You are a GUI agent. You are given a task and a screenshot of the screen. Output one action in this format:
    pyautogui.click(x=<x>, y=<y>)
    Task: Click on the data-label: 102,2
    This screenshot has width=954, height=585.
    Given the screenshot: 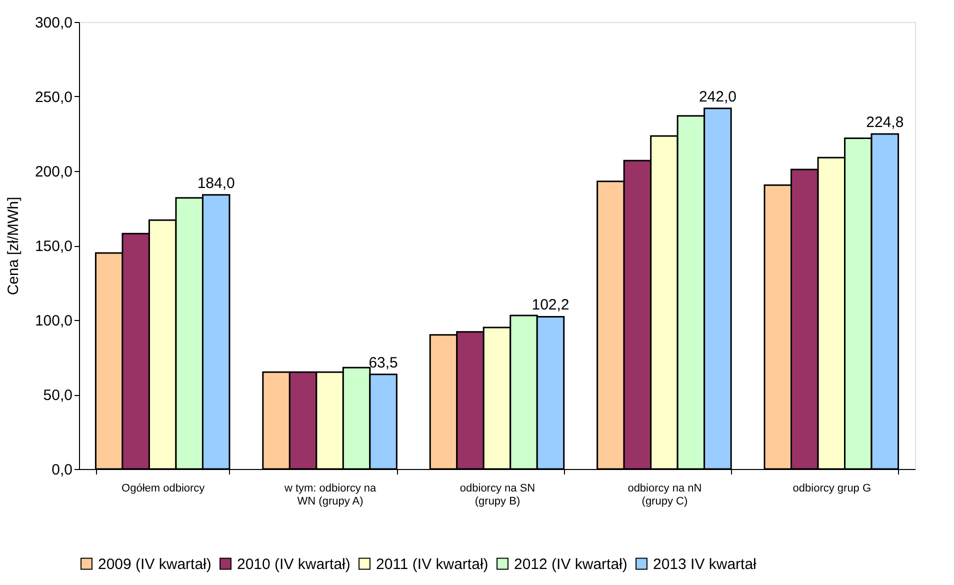 What is the action you would take?
    pyautogui.click(x=551, y=305)
    